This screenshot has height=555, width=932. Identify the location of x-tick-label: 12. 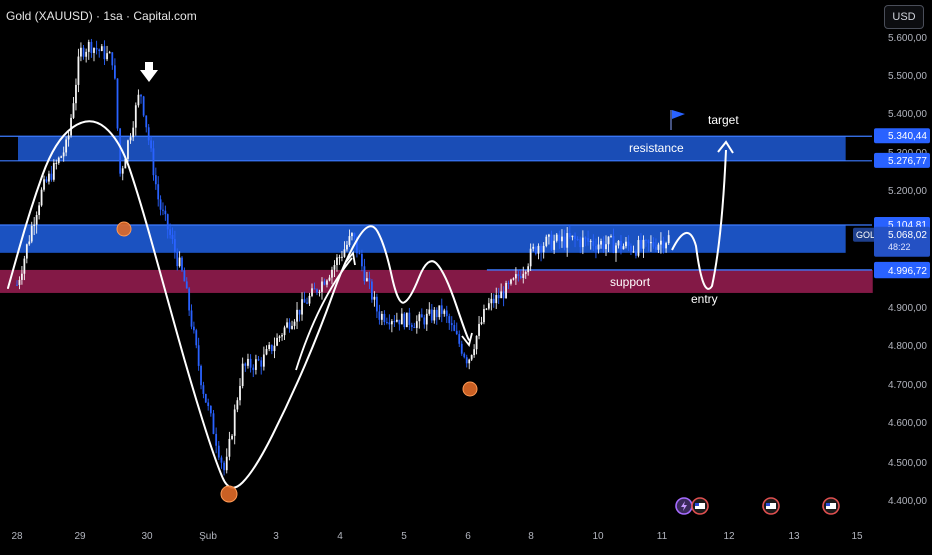
(729, 536).